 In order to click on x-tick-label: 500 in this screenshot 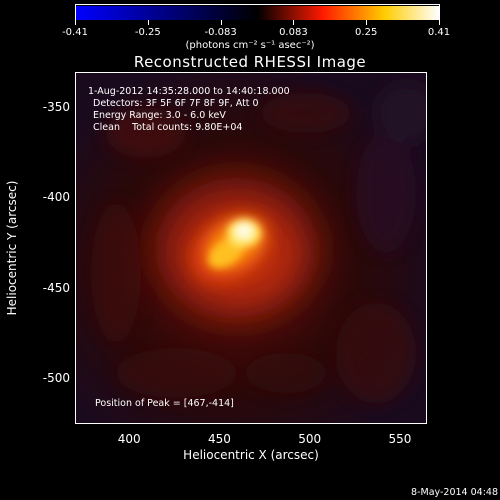, I will do `click(310, 439)`.